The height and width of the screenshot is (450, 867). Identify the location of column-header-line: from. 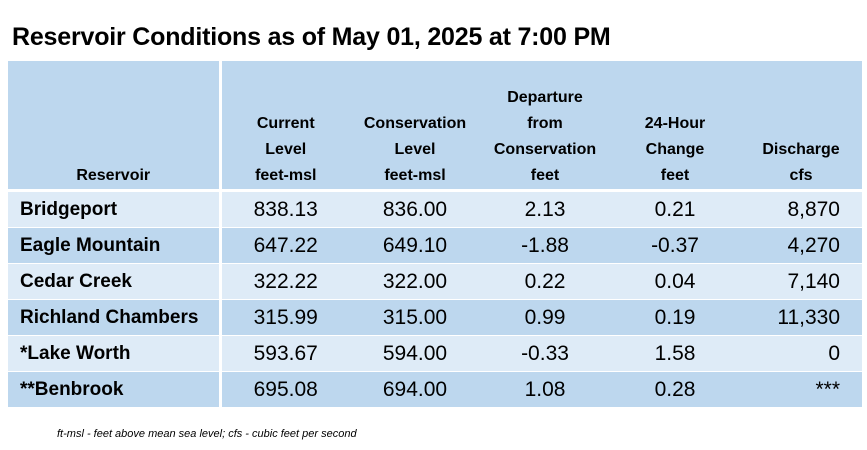
(545, 123).